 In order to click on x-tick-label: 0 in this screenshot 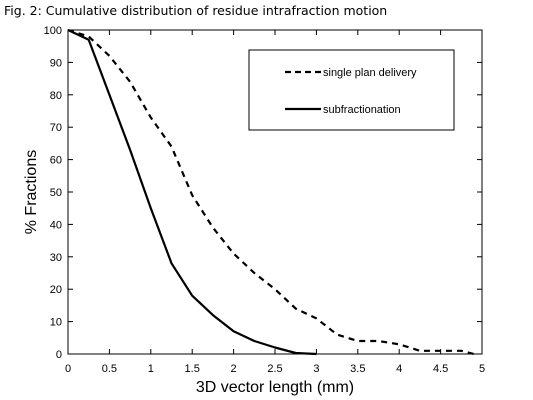, I will do `click(68, 369)`.